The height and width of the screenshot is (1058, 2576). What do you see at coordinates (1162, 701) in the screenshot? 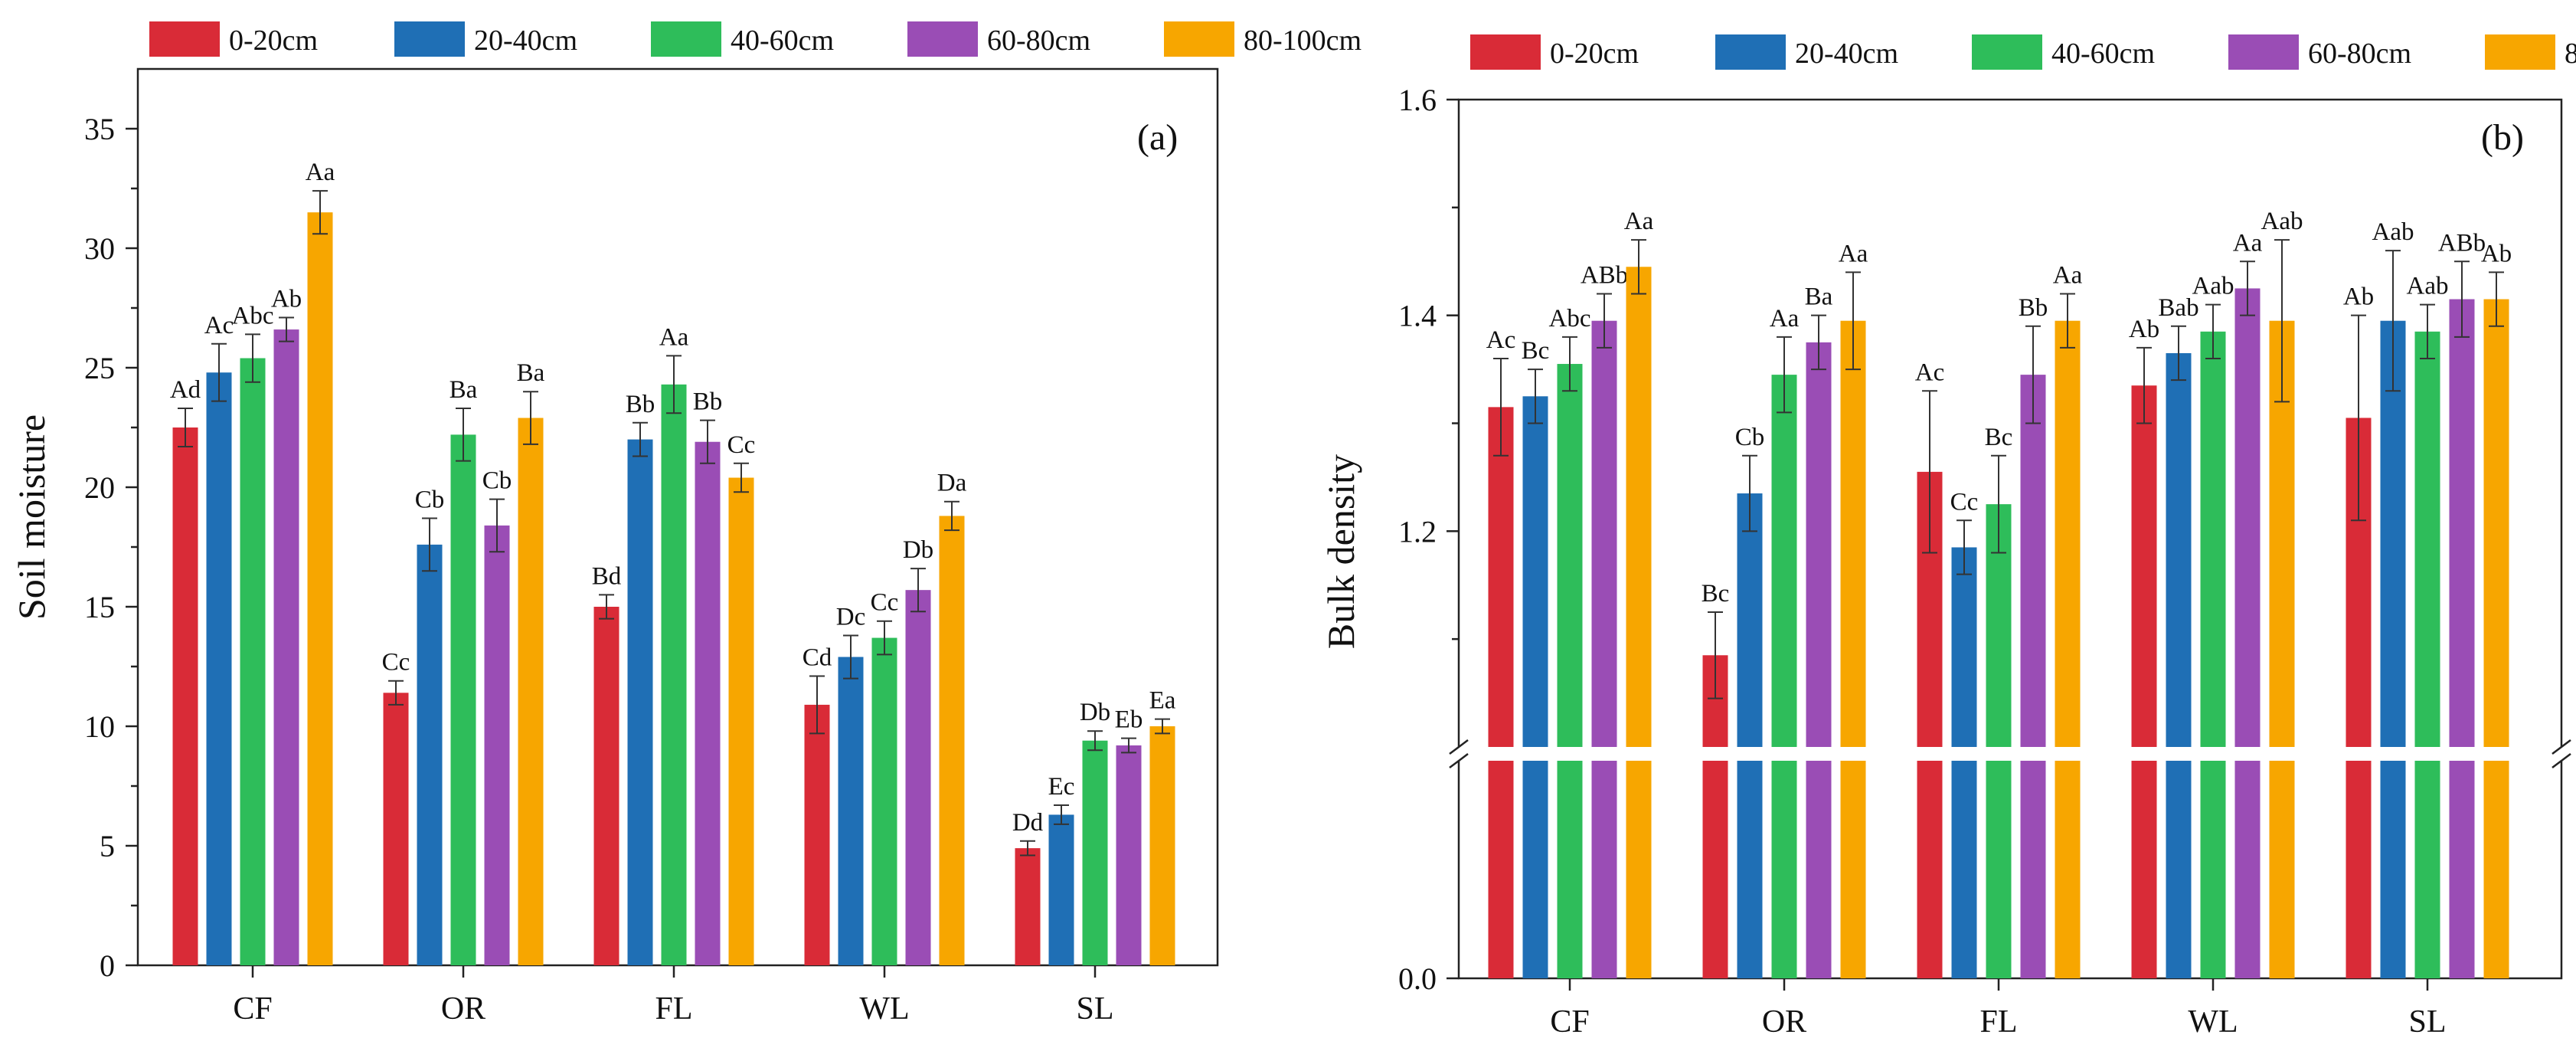
I see `bar-label-SL-80-100cm: Ea` at bounding box center [1162, 701].